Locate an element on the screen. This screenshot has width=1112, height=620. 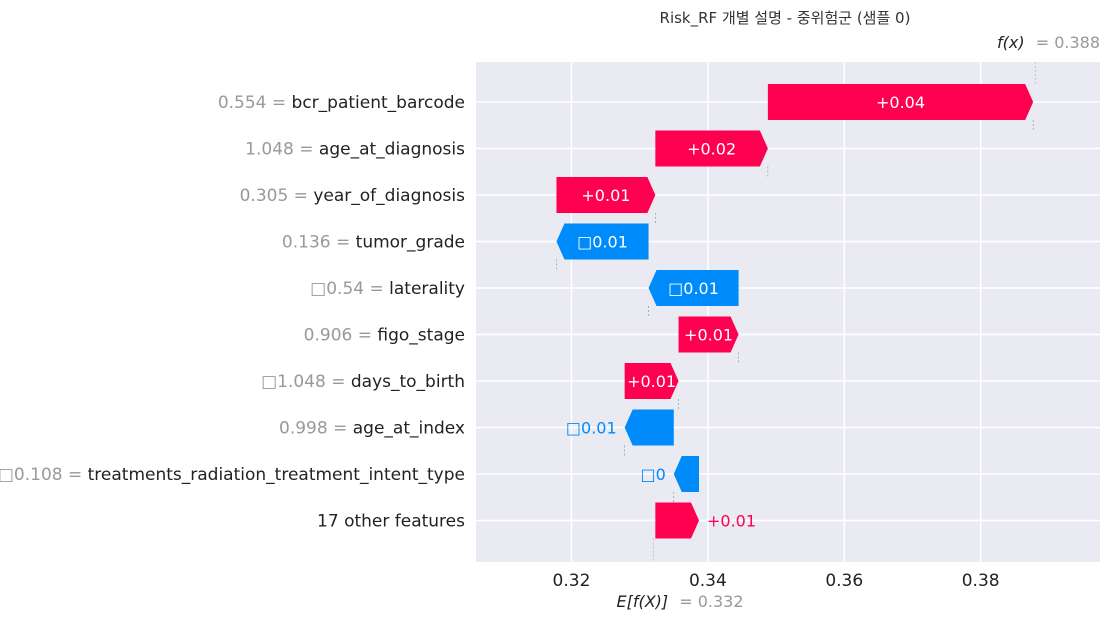
feature-value: □1.048 = is located at coordinates (306, 382).